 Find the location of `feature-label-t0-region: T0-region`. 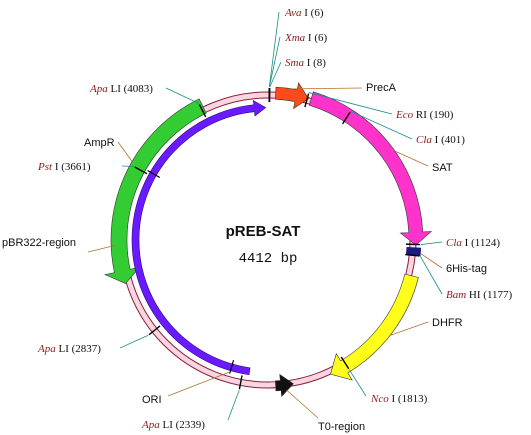

feature-label-t0-region: T0-region is located at coordinates (341, 427).